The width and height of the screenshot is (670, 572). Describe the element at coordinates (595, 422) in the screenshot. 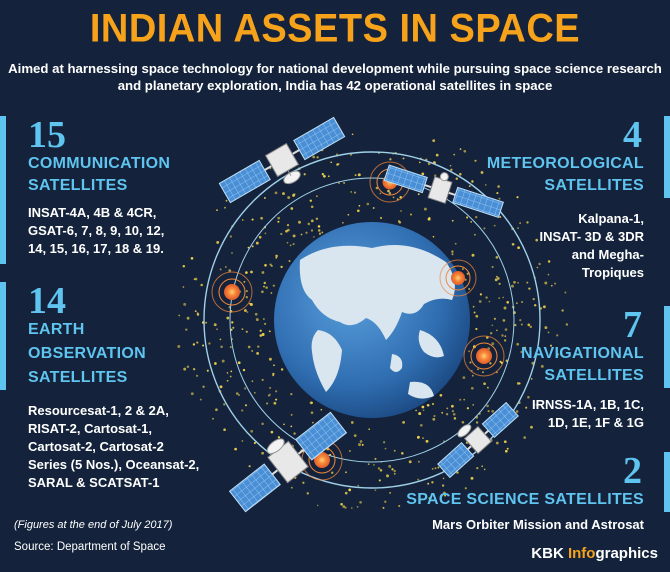

I see `list-item: 1D, 1E, 1F & 1G` at that location.